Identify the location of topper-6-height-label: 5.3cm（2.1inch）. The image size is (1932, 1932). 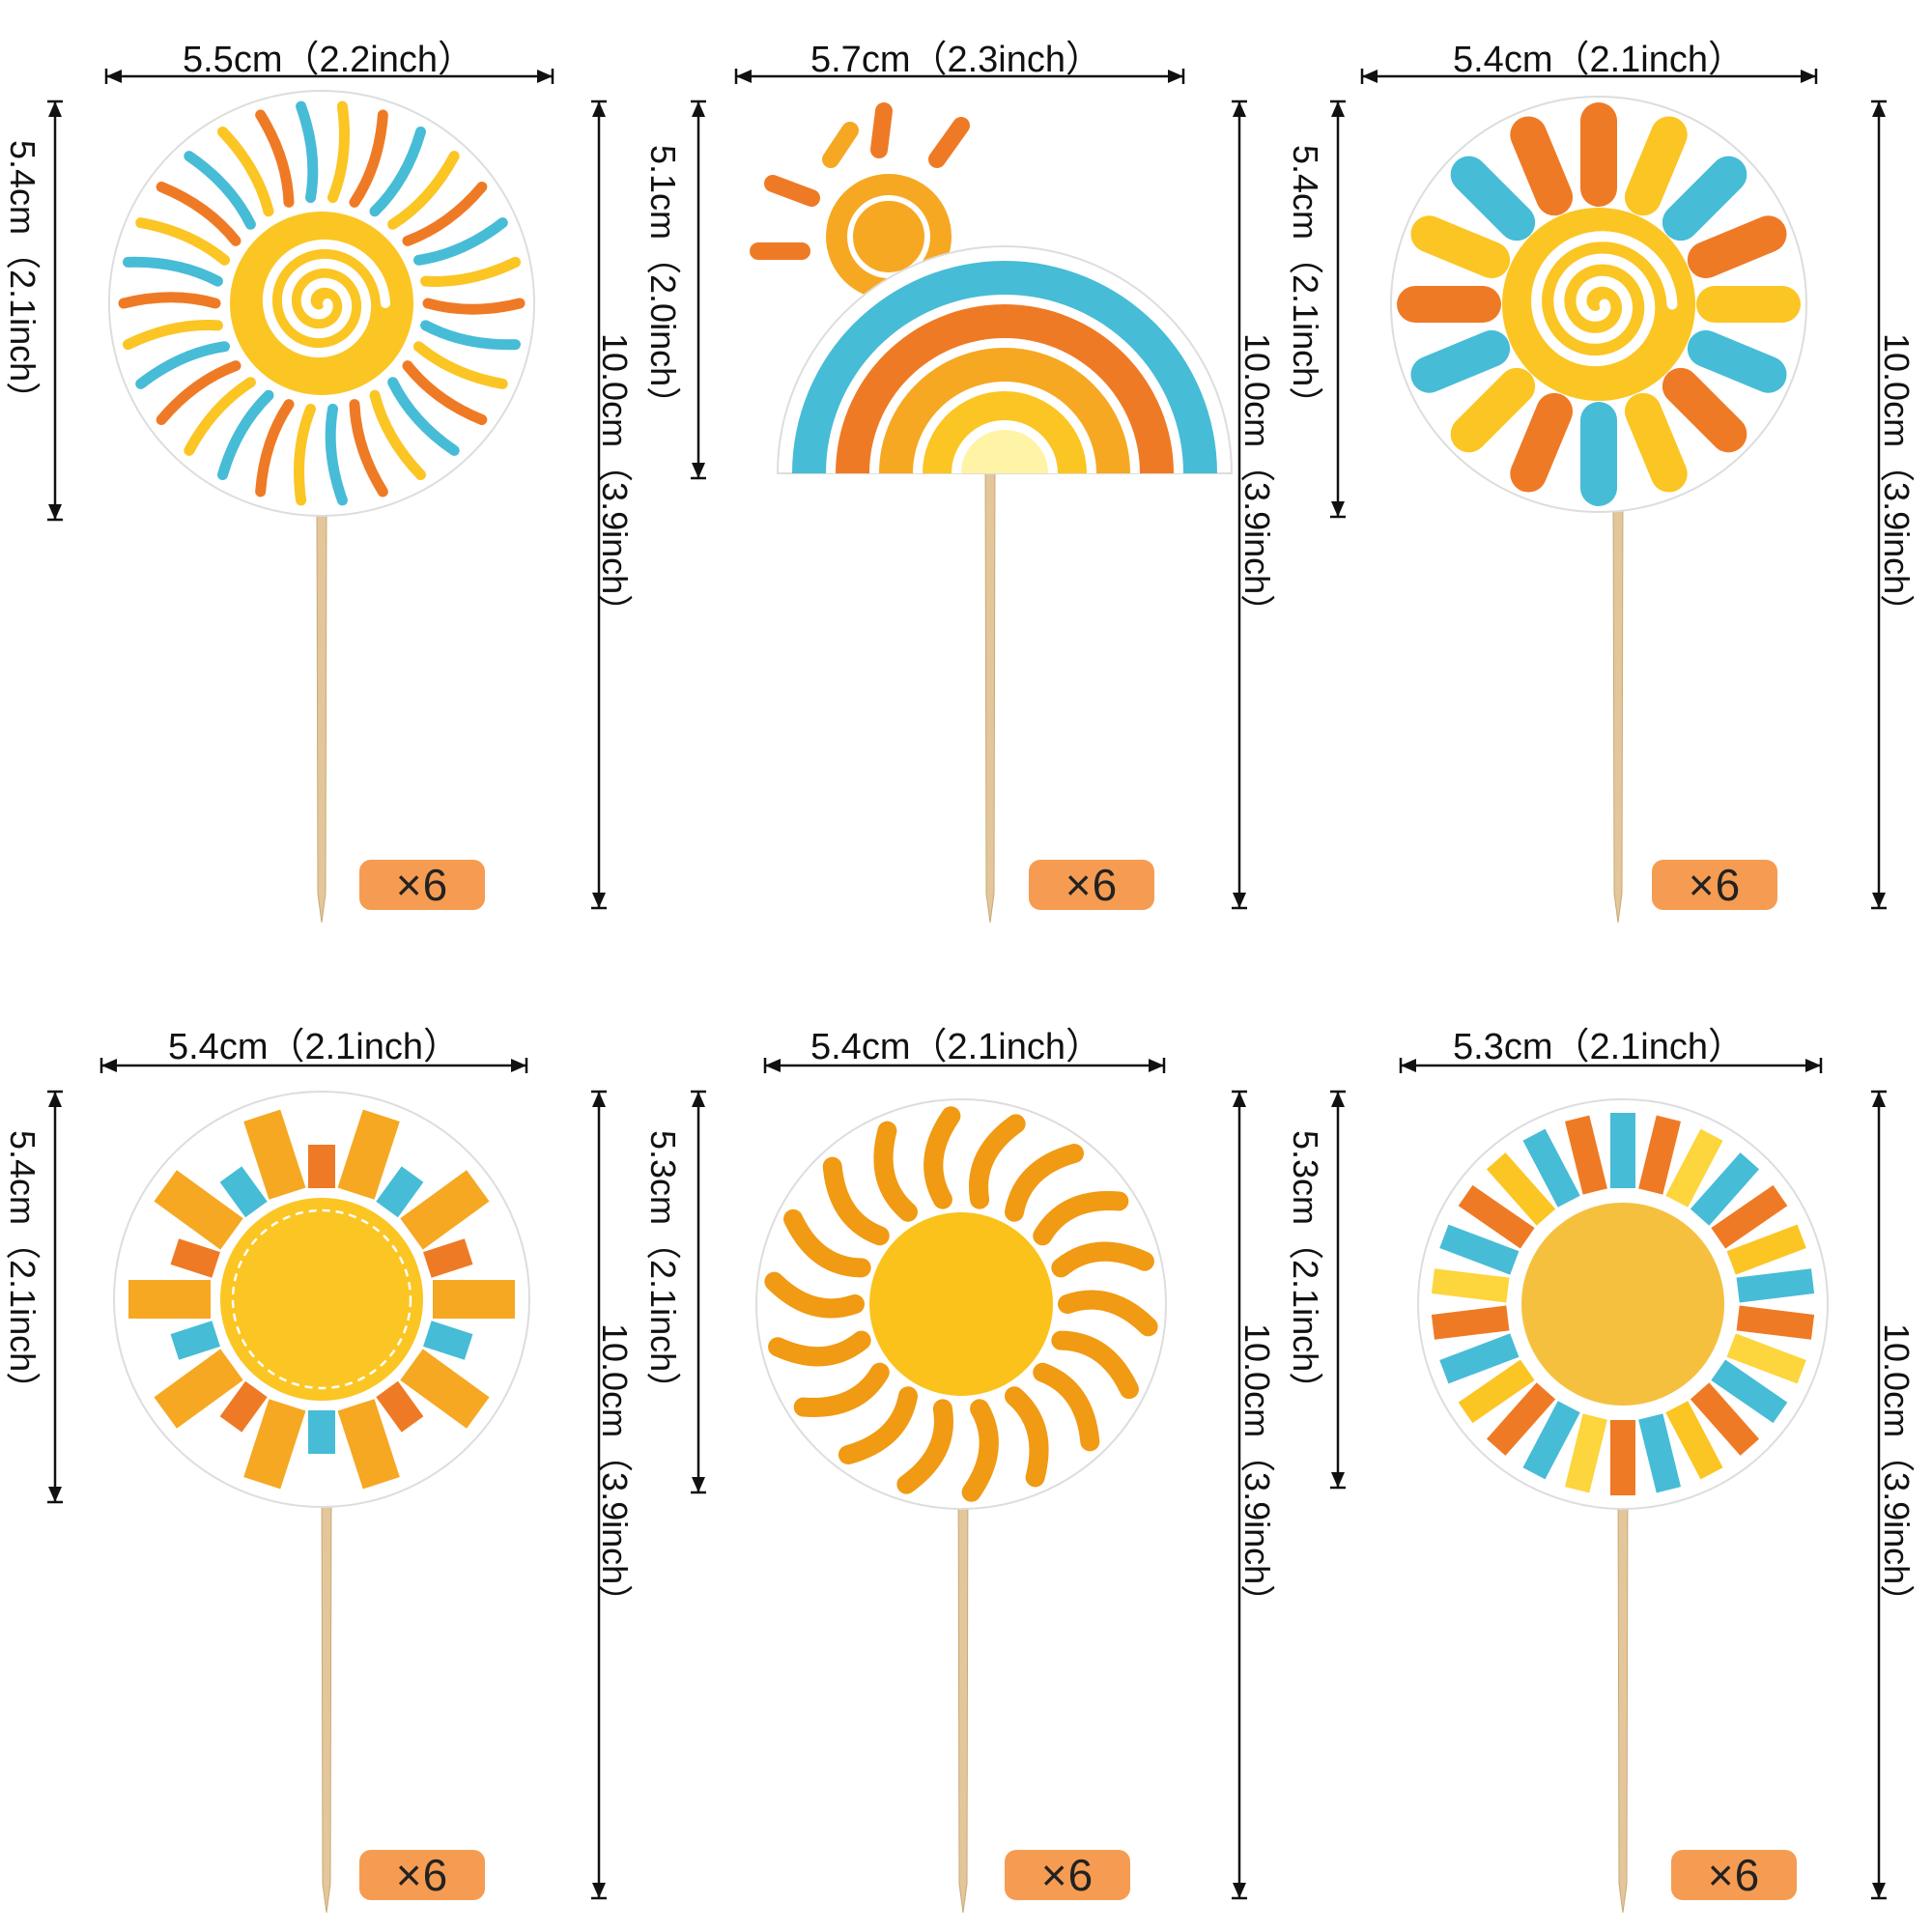
(1305, 1268).